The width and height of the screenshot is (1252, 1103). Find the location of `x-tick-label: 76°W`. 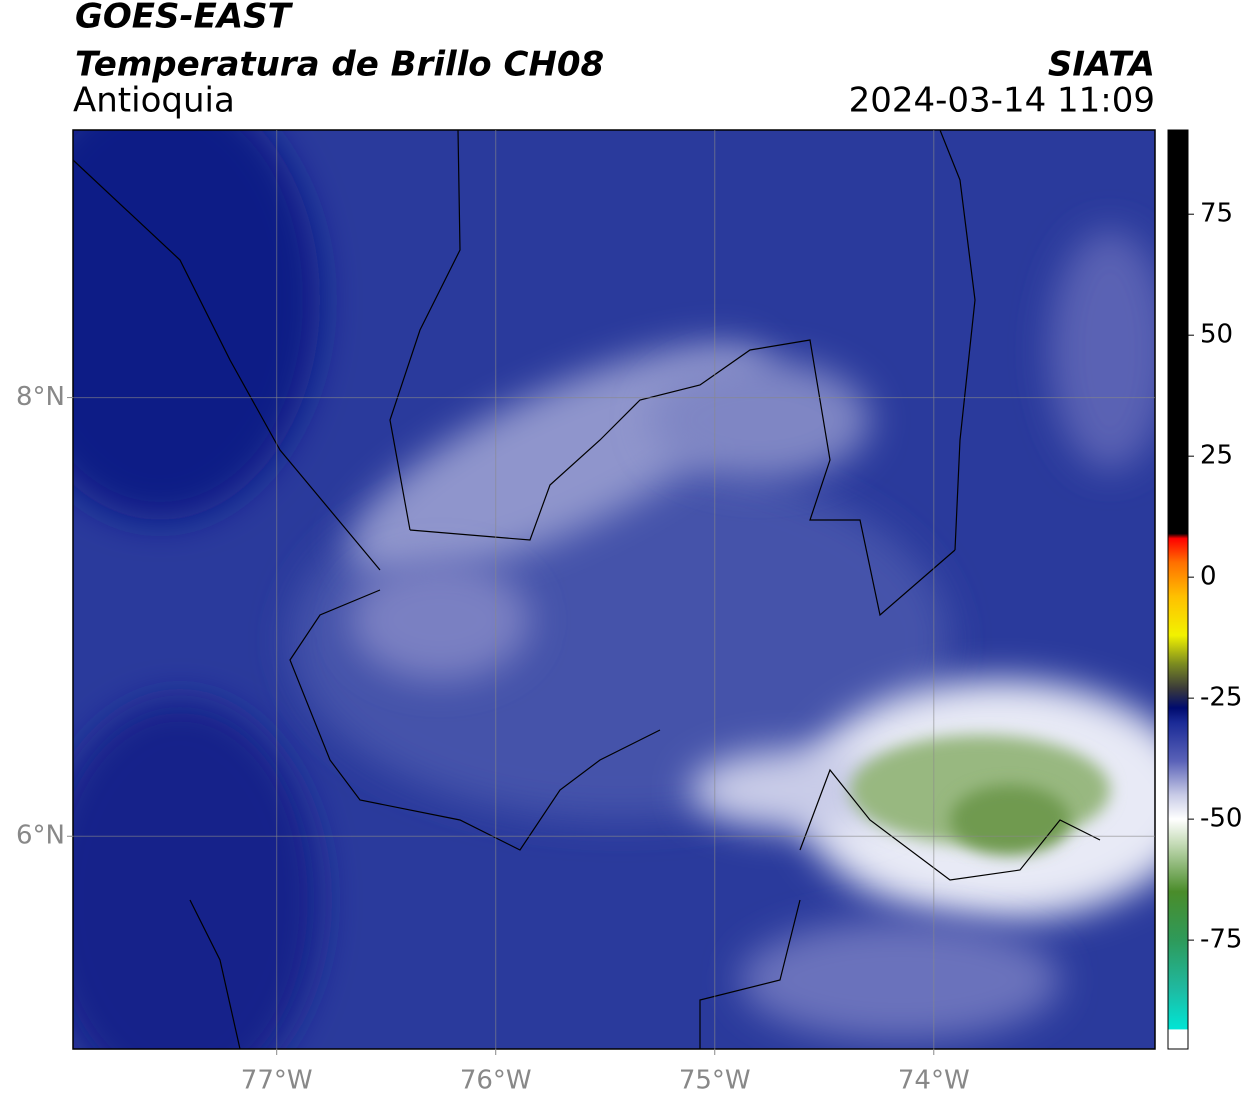

x-tick-label: 76°W is located at coordinates (496, 1081).